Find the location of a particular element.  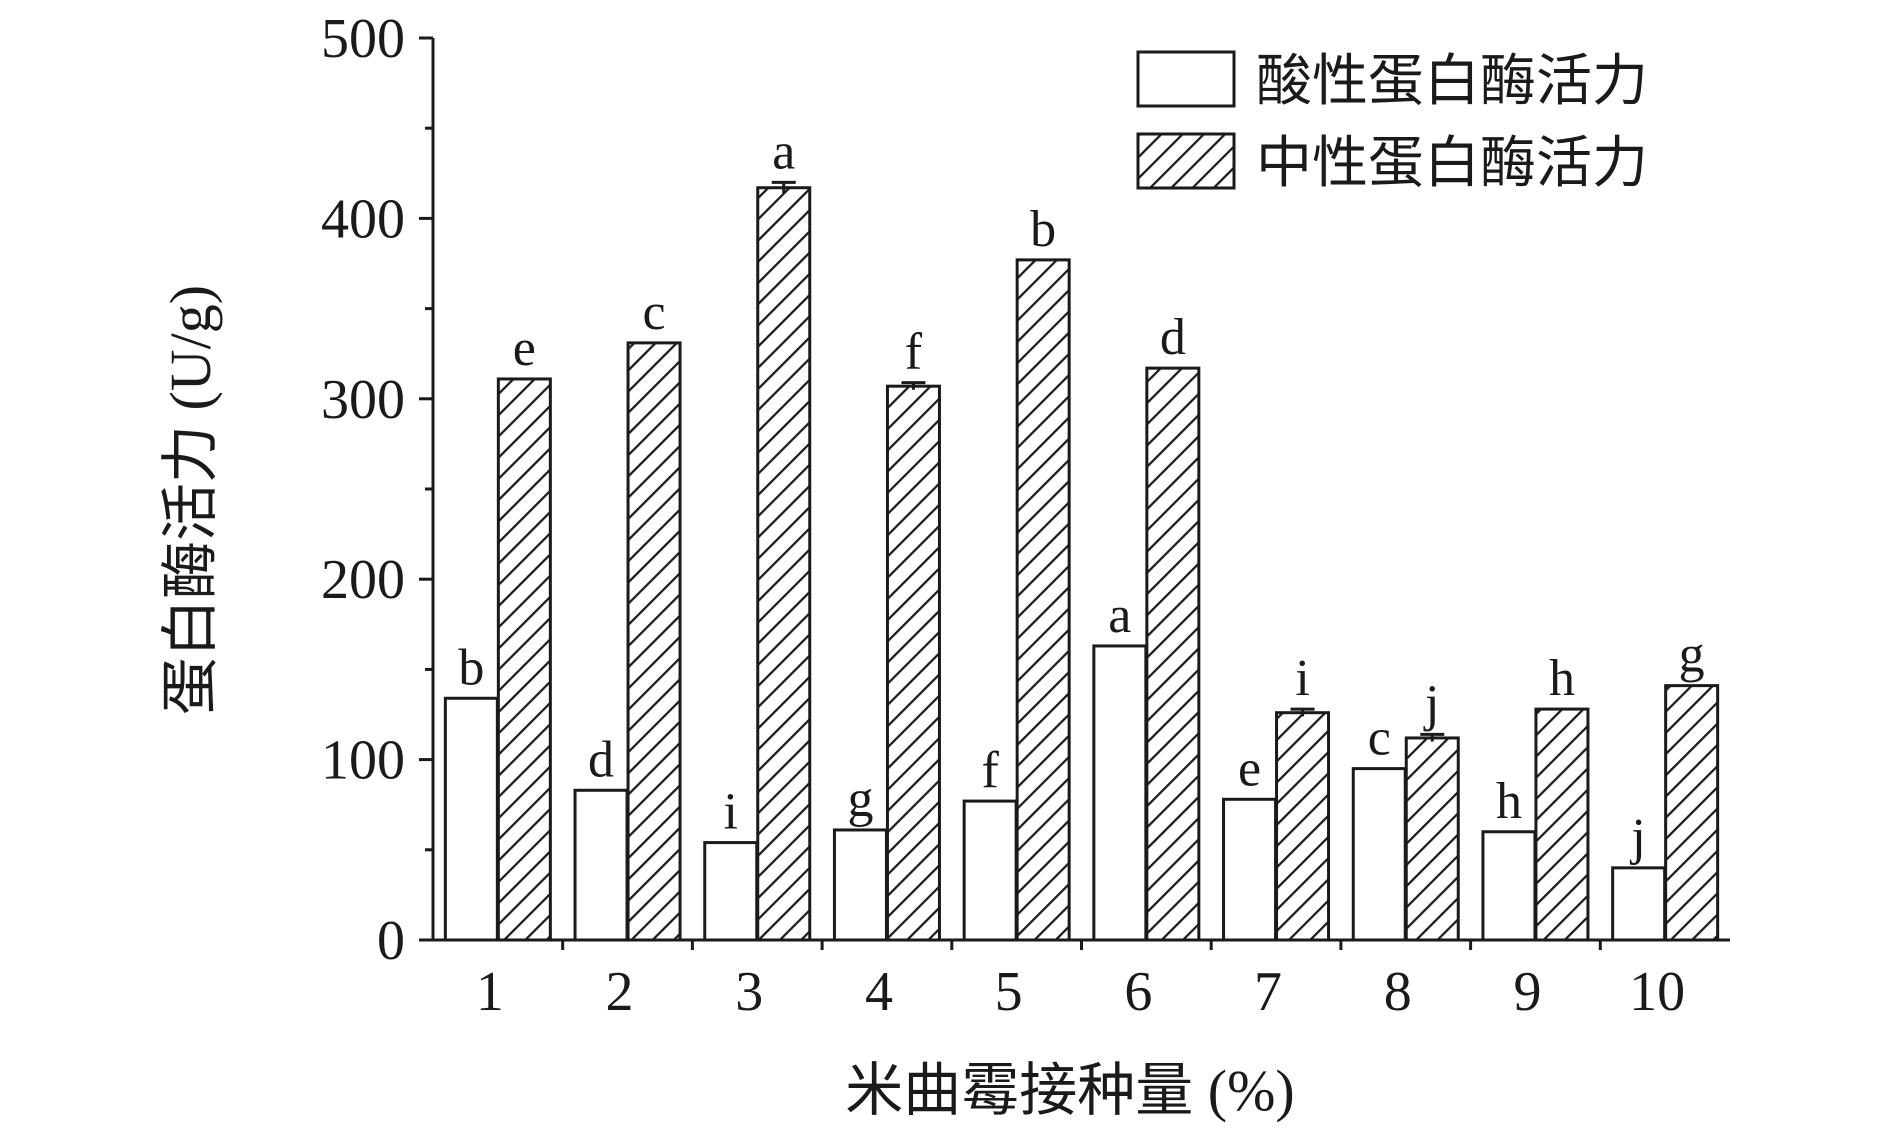

y-tick-label: 300 is located at coordinates (363, 400).